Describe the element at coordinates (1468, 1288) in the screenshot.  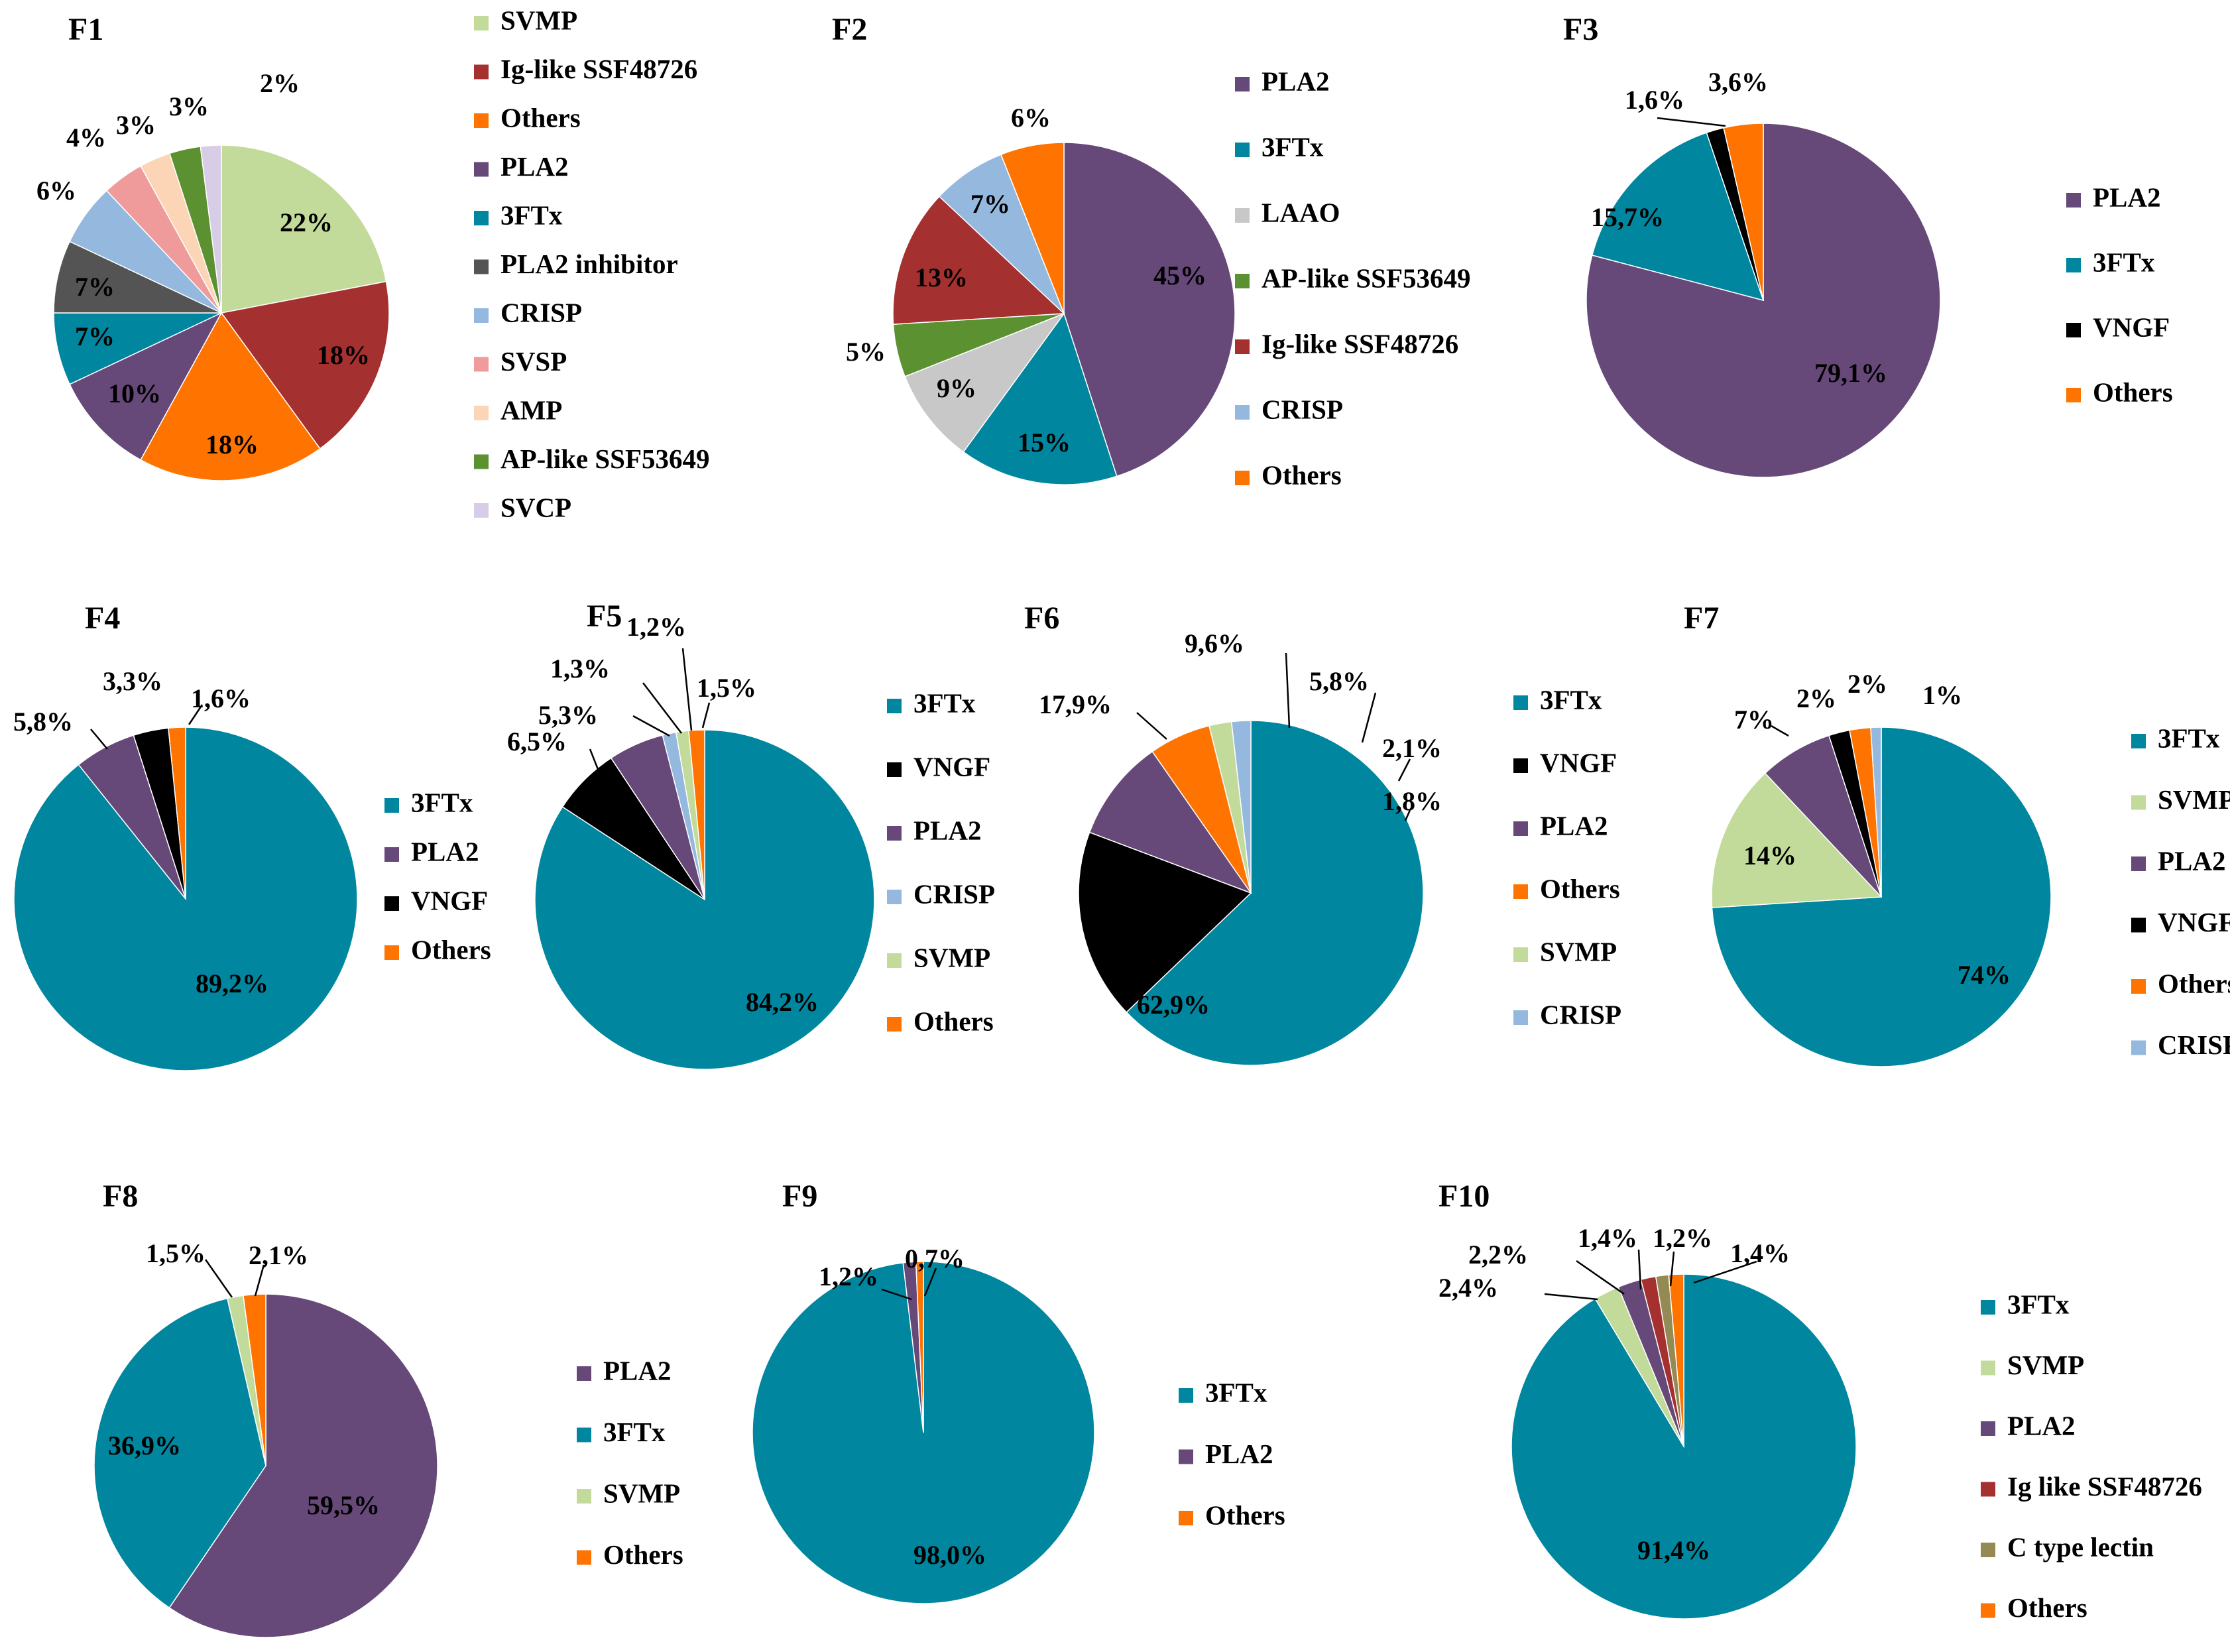
I see `data-label: 2,4%` at that location.